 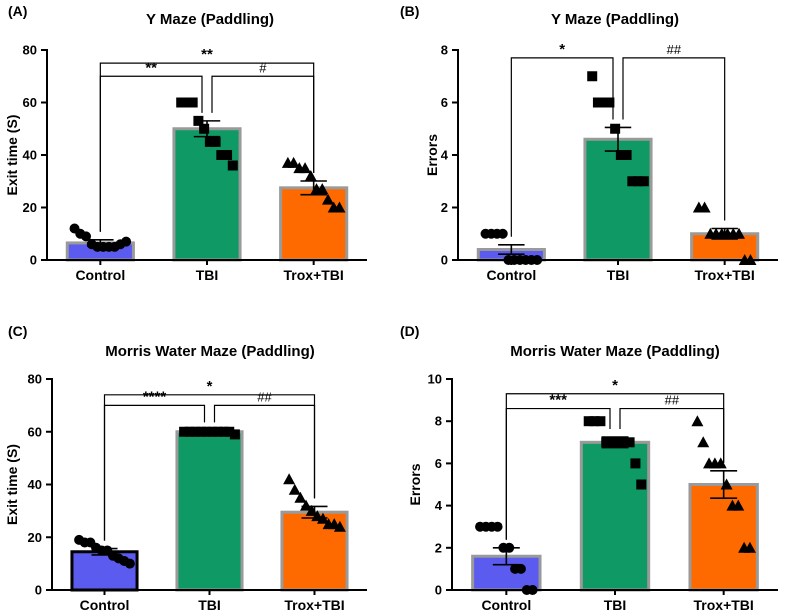 I want to click on panel-label: (A), so click(x=17, y=11).